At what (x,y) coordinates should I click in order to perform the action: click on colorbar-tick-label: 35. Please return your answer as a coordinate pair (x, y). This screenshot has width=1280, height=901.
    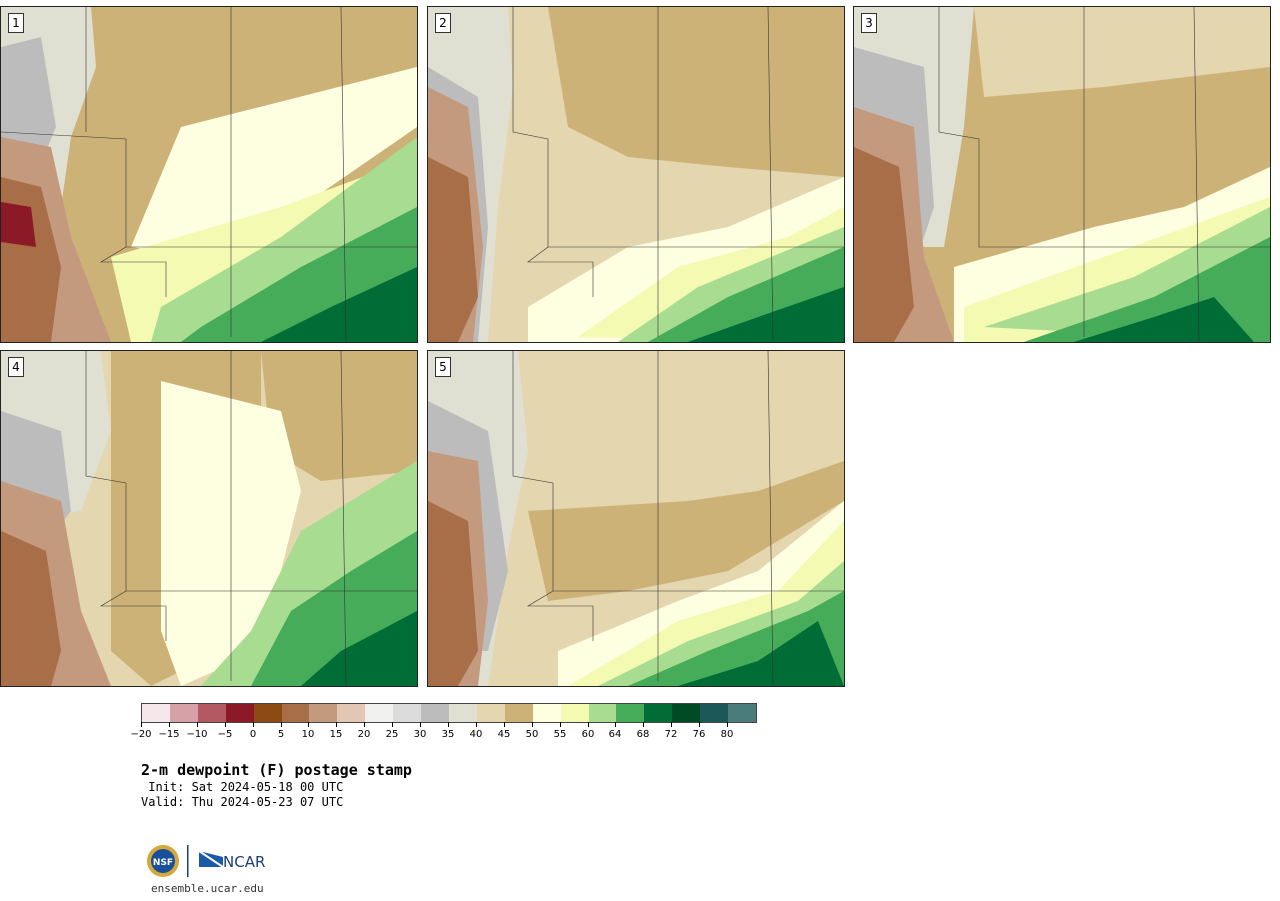
    Looking at the image, I should click on (448, 734).